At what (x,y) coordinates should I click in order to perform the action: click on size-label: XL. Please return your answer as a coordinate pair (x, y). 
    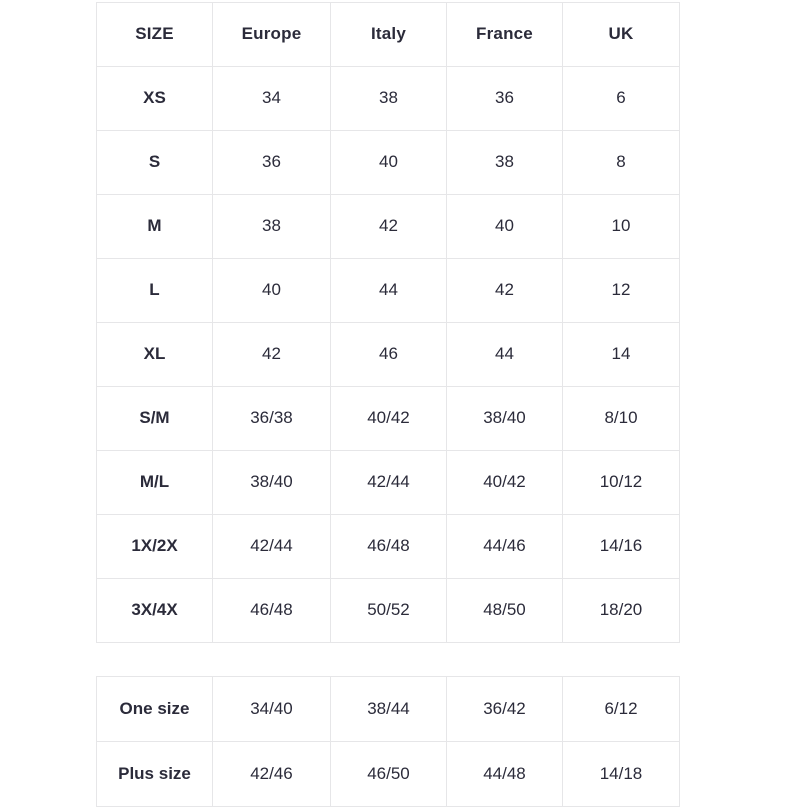
    Looking at the image, I should click on (154, 354).